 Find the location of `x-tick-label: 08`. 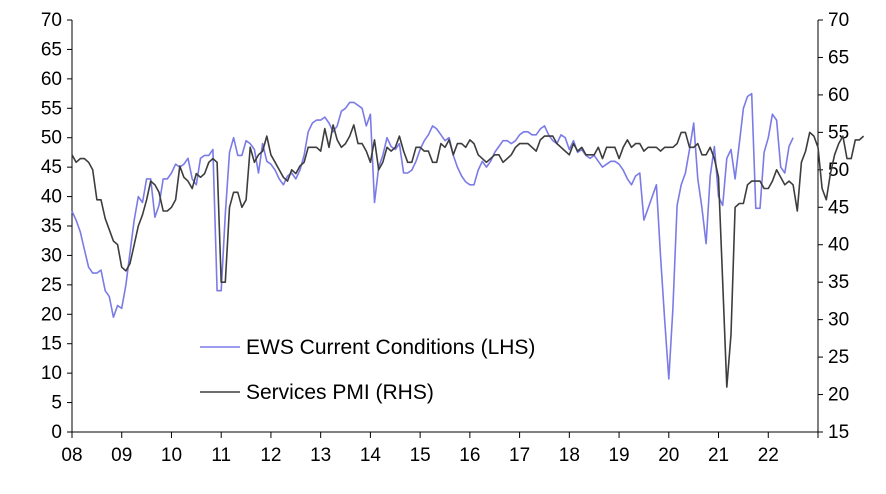

x-tick-label: 08 is located at coordinates (71, 455).